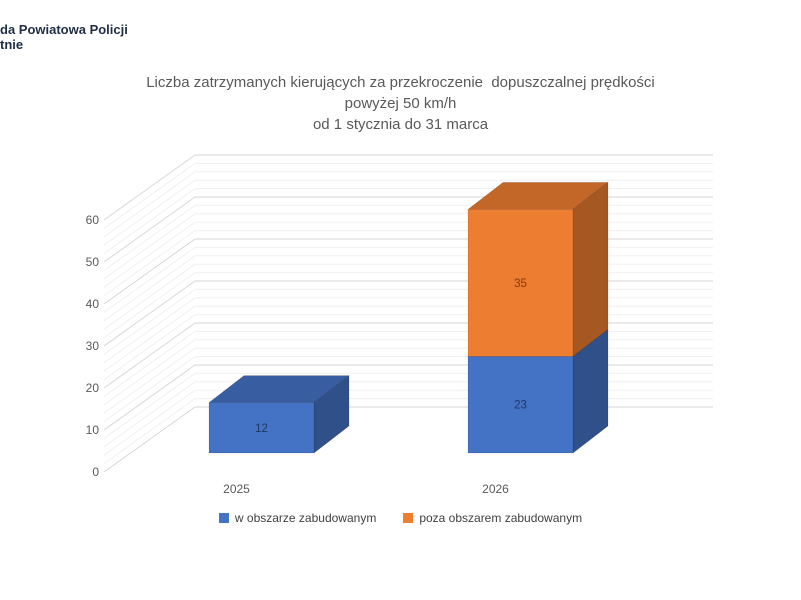  I want to click on y-axis-tick-label: 10, so click(93, 430).